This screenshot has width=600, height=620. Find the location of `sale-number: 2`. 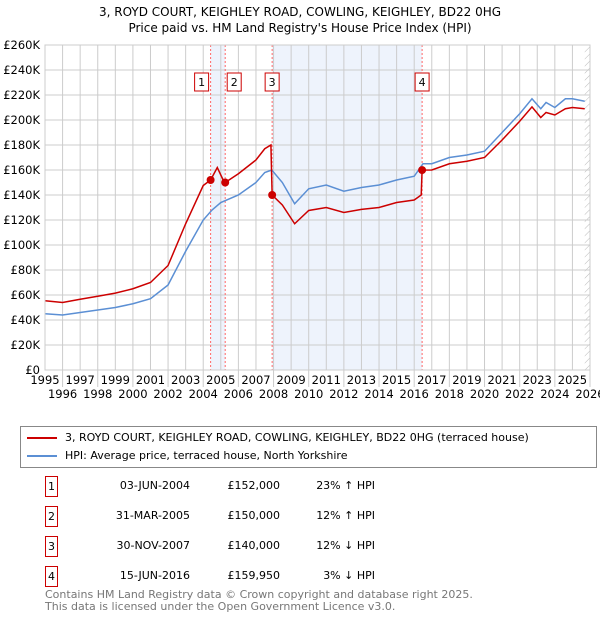

sale-number: 2 is located at coordinates (51, 516).